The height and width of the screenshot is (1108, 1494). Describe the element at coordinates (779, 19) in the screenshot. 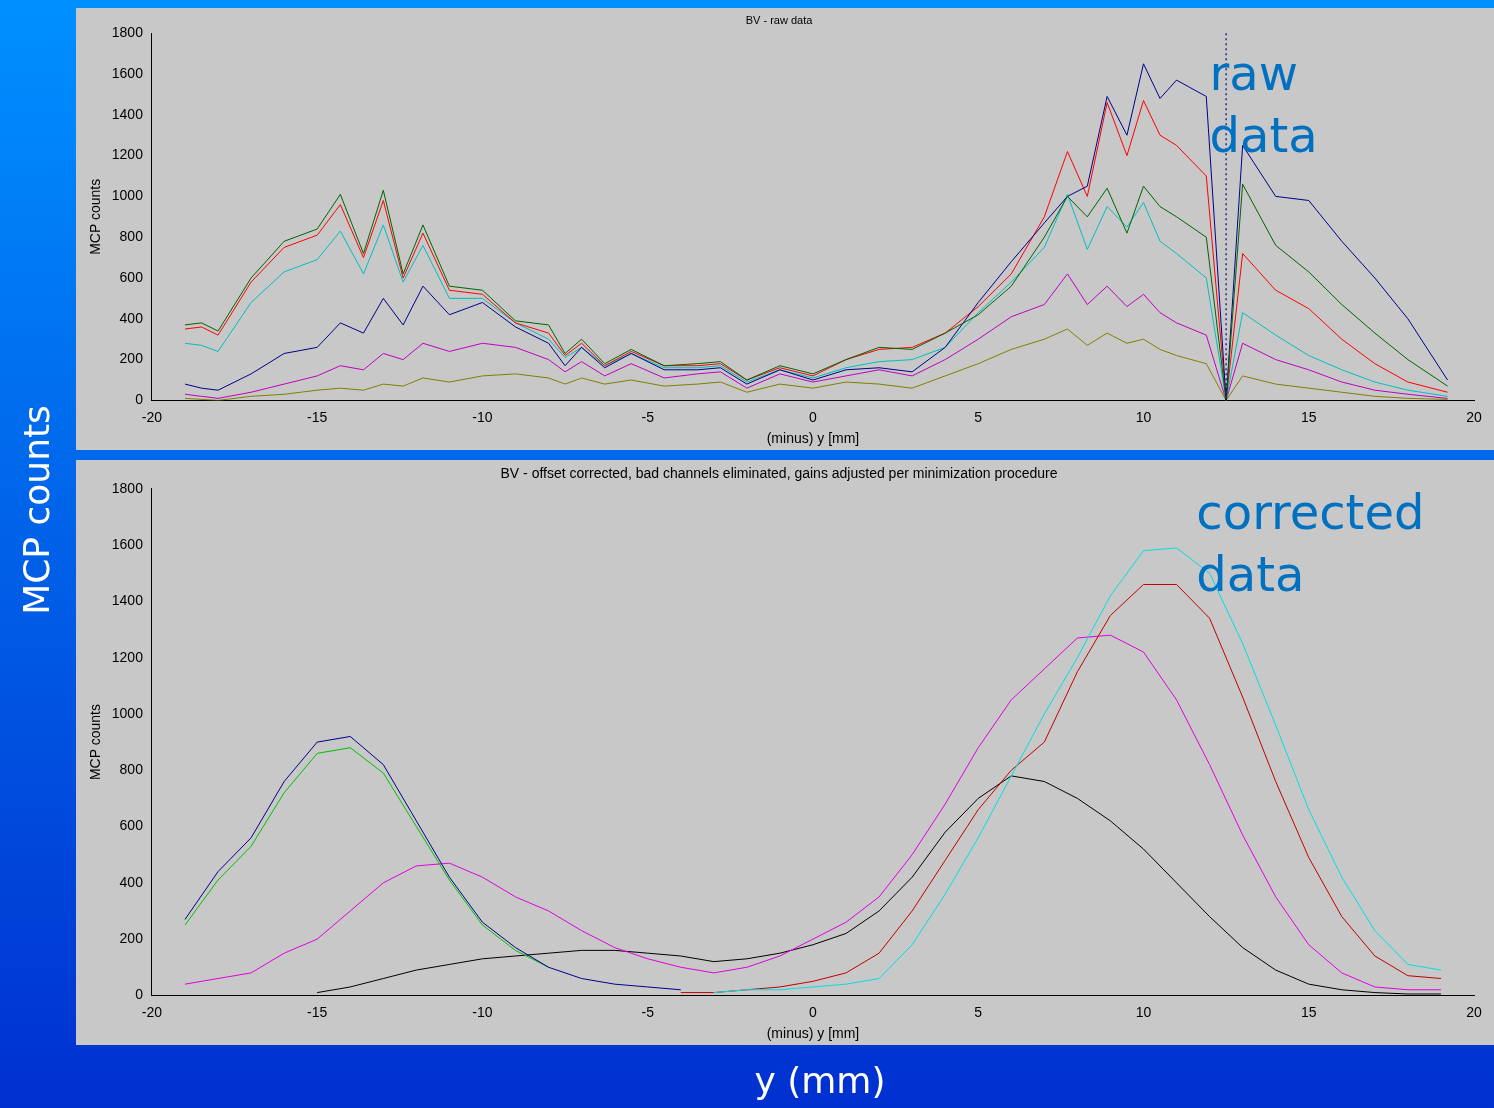

I see `chart-title: BV - raw data` at that location.